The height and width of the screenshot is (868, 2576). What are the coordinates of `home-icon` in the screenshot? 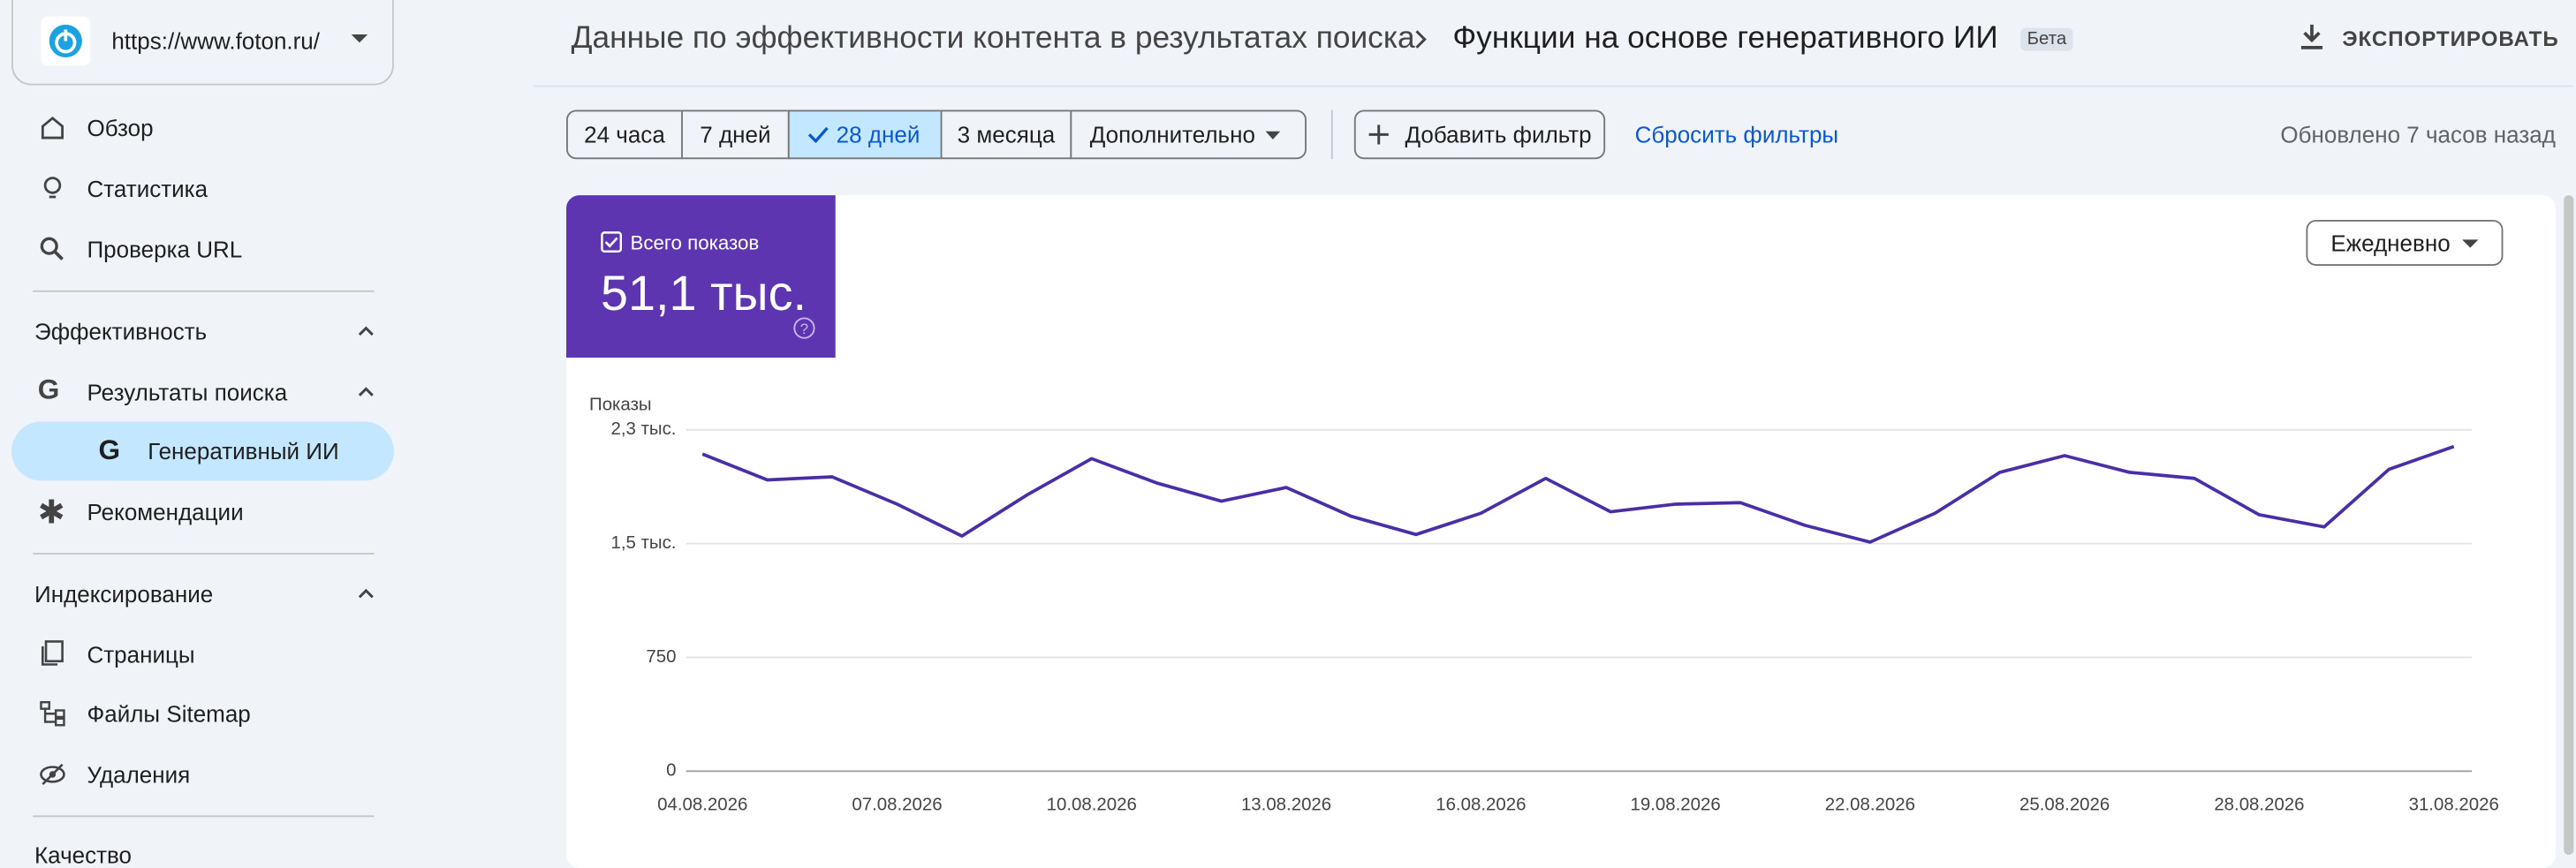 It's located at (53, 128).